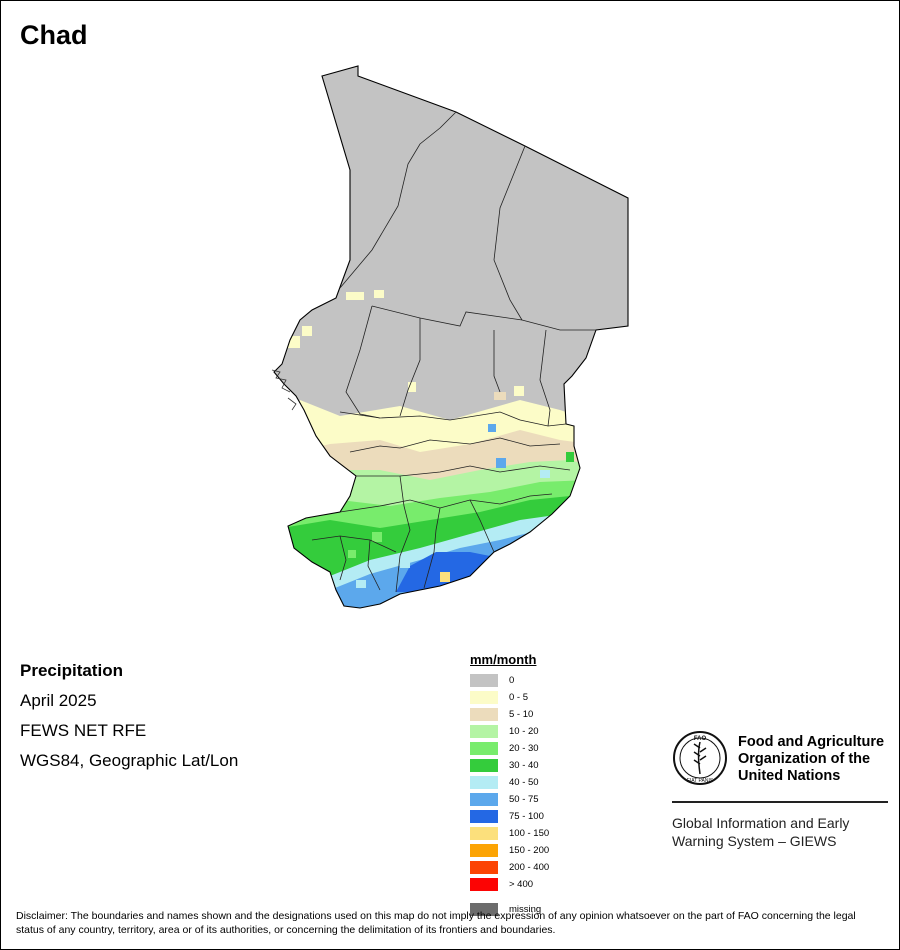 The width and height of the screenshot is (900, 950). I want to click on legend-item: missing, so click(509, 909).